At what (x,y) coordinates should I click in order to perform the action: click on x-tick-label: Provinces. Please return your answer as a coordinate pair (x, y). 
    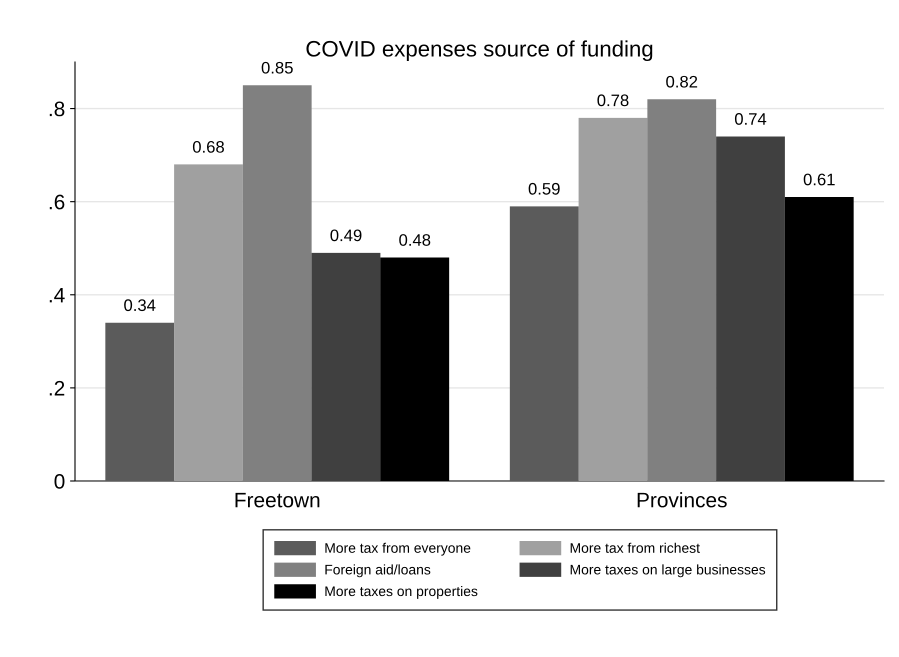
    Looking at the image, I should click on (682, 500).